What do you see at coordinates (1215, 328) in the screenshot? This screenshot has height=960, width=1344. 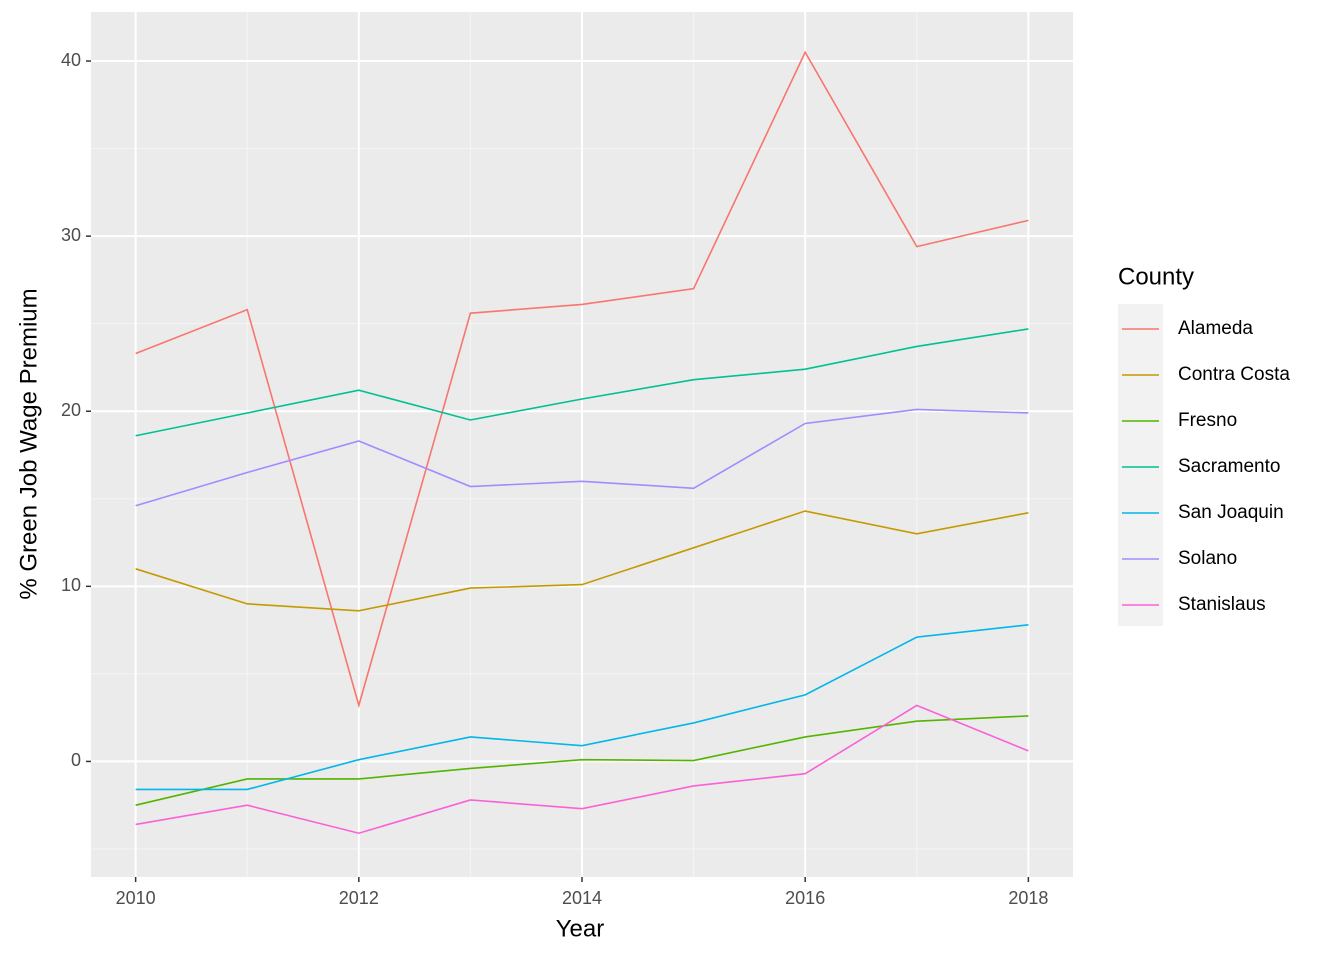 I see `legend-label: Alameda` at bounding box center [1215, 328].